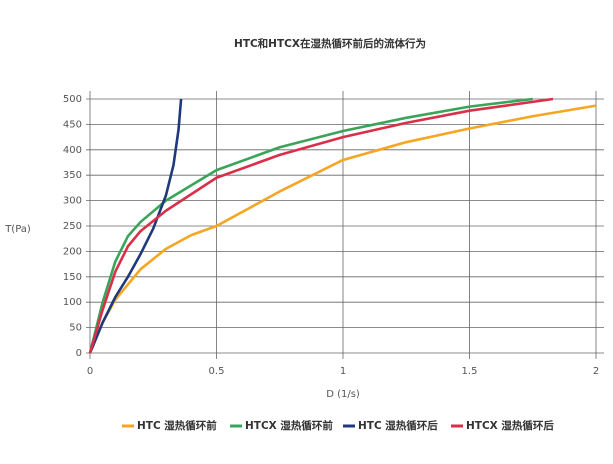 The image size is (613, 464). Describe the element at coordinates (470, 371) in the screenshot. I see `x-tick-label: 1.5` at that location.